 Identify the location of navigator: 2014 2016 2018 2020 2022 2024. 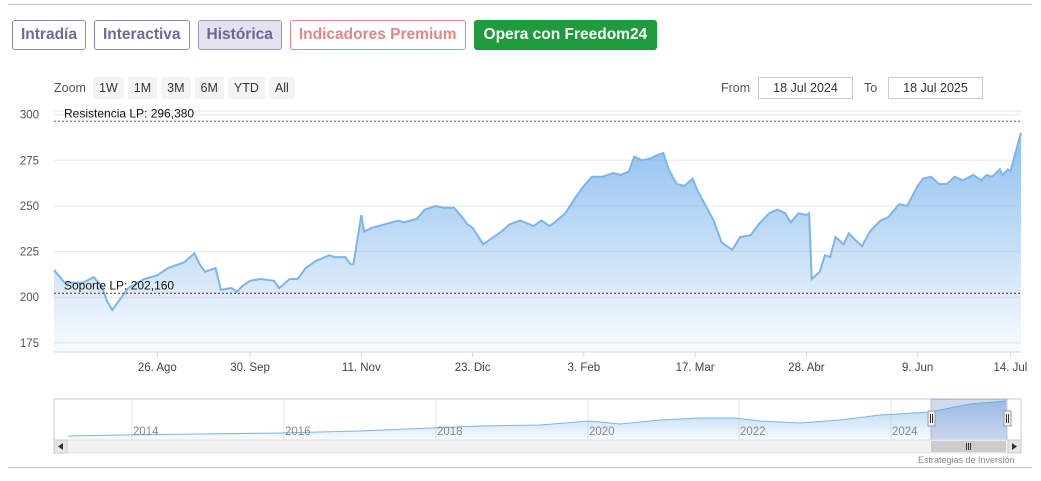
(537, 419).